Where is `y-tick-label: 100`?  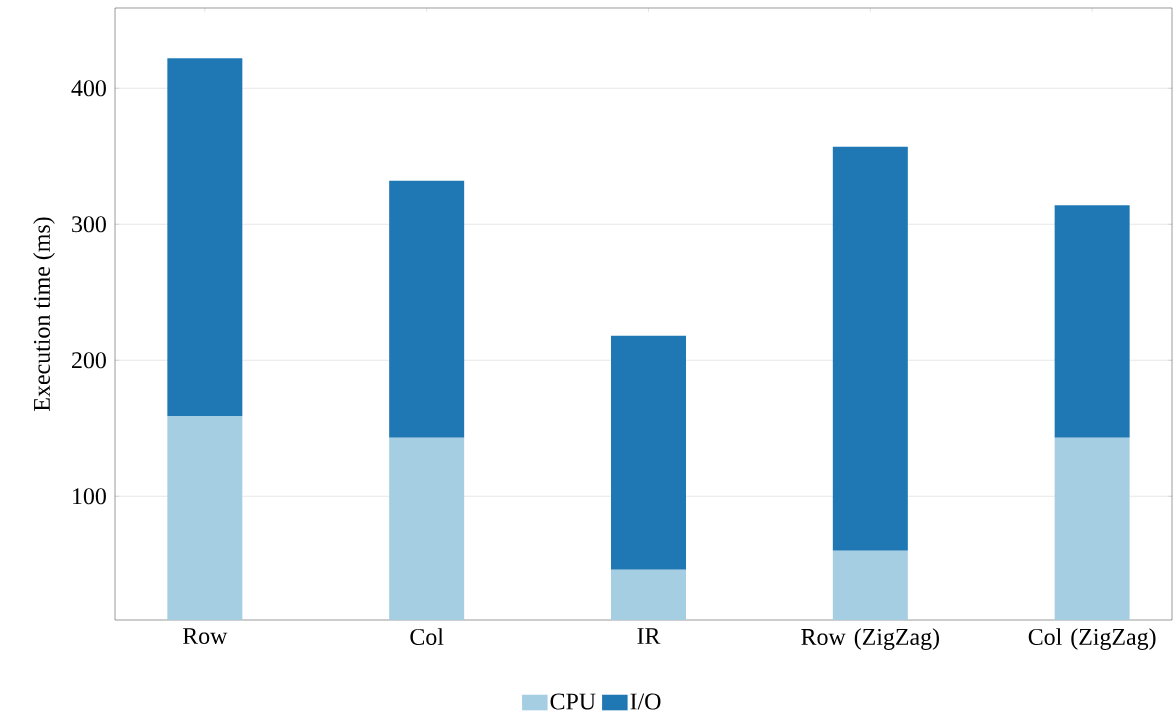
y-tick-label: 100 is located at coordinates (89, 496).